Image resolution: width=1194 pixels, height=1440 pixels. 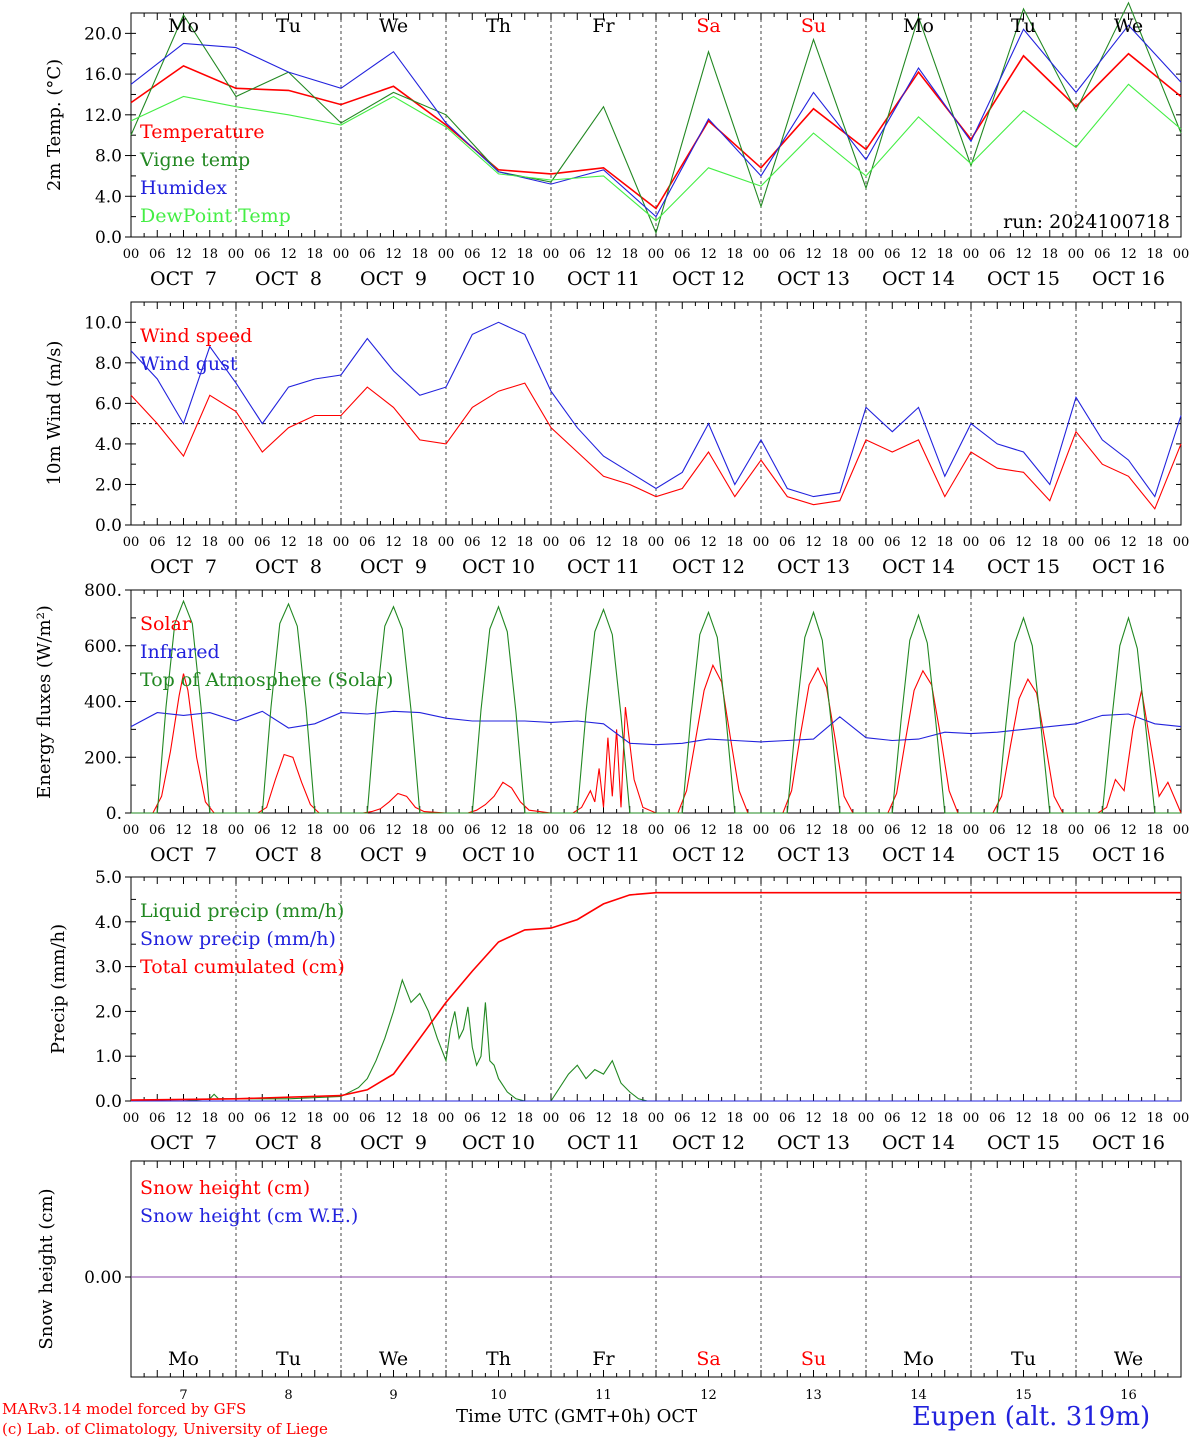 I want to click on series-liquid-precip-mm-h-, so click(x=656, y=1040).